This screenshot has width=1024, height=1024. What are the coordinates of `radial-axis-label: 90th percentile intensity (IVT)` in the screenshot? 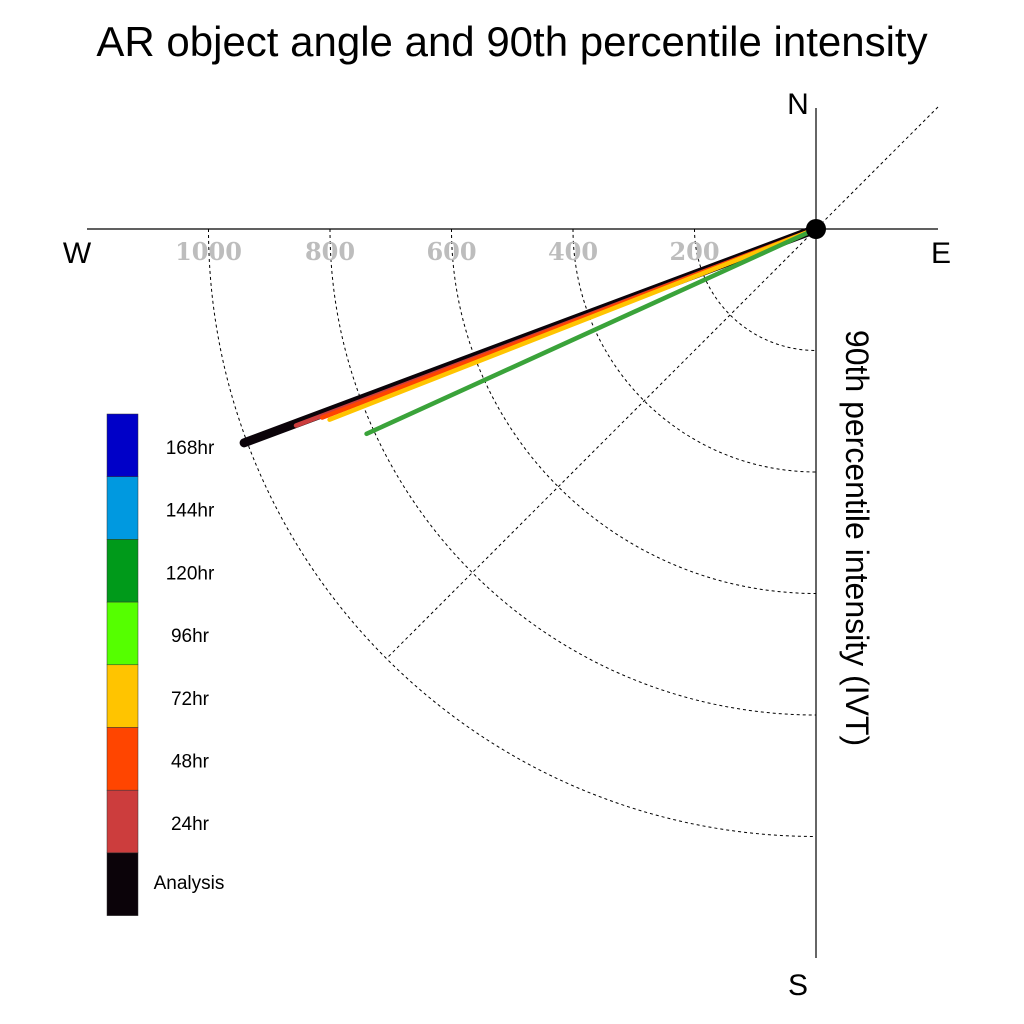 It's located at (857, 538).